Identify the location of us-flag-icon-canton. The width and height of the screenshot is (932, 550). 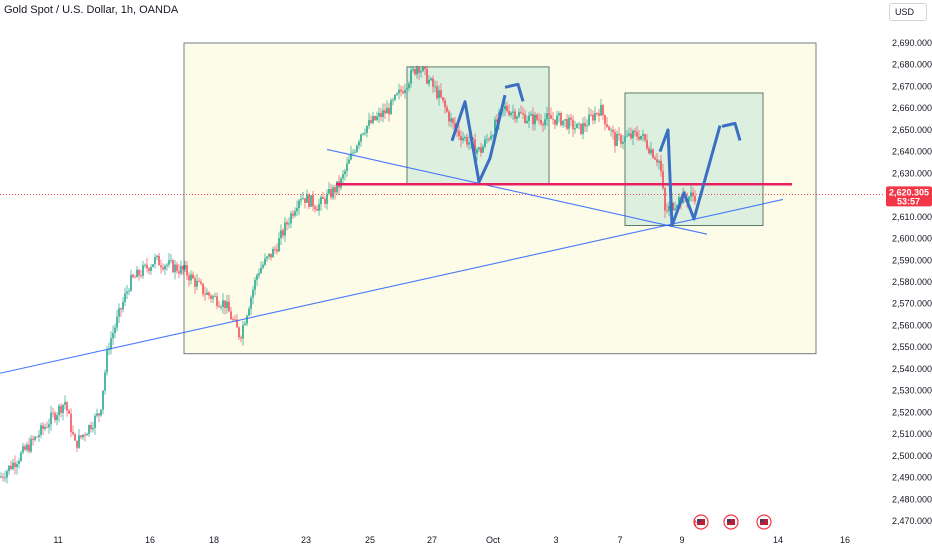
(729, 520).